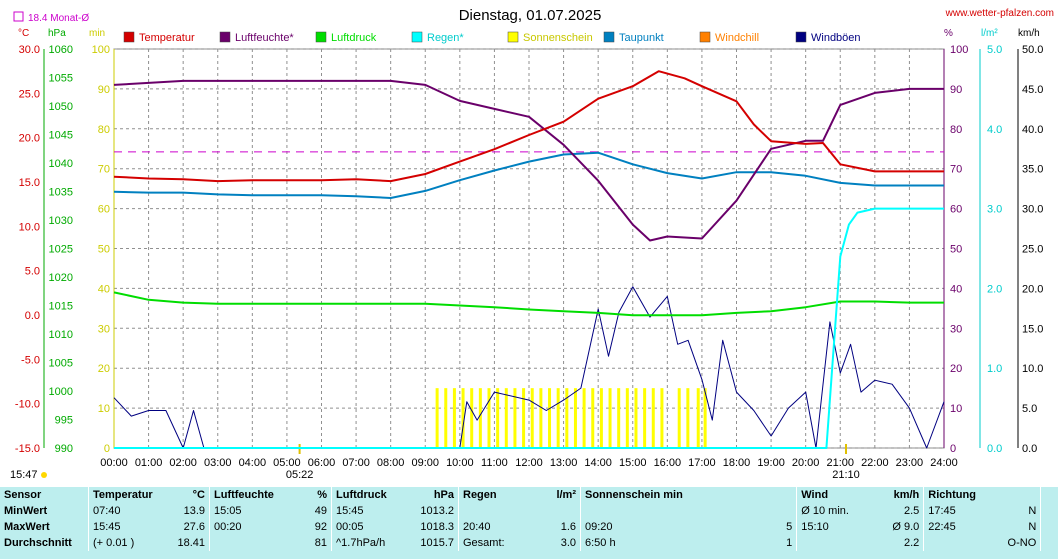 The height and width of the screenshot is (559, 1058). Describe the element at coordinates (287, 463) in the screenshot. I see `x-tick-label: 05:00` at that location.